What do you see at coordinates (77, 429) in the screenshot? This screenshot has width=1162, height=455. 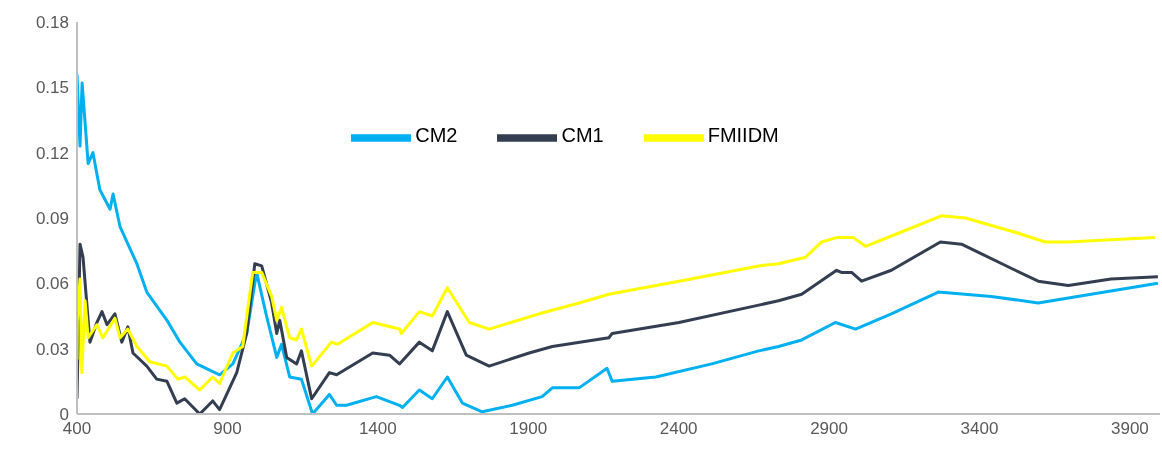 I see `x-tick-label: 400` at bounding box center [77, 429].